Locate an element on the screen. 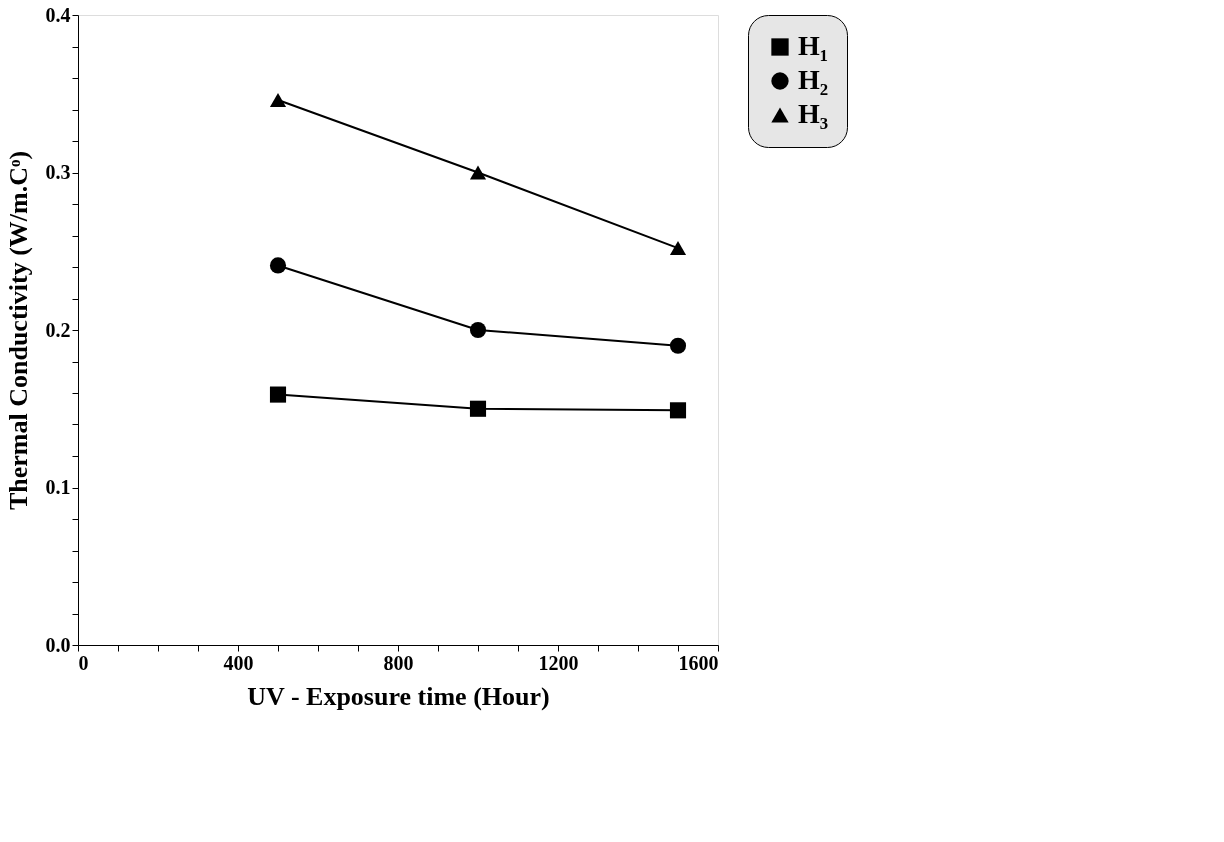 The height and width of the screenshot is (842, 1224). x-tick-label: 400 is located at coordinates (238, 662).